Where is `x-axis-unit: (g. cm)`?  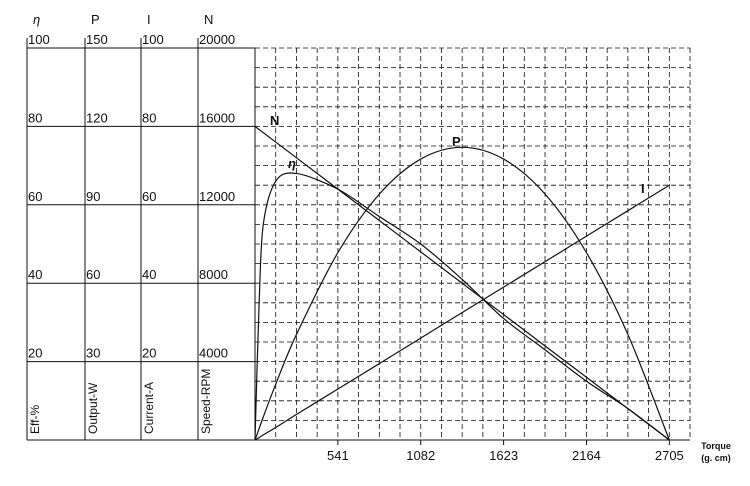
x-axis-unit: (g. cm) is located at coordinates (716, 458).